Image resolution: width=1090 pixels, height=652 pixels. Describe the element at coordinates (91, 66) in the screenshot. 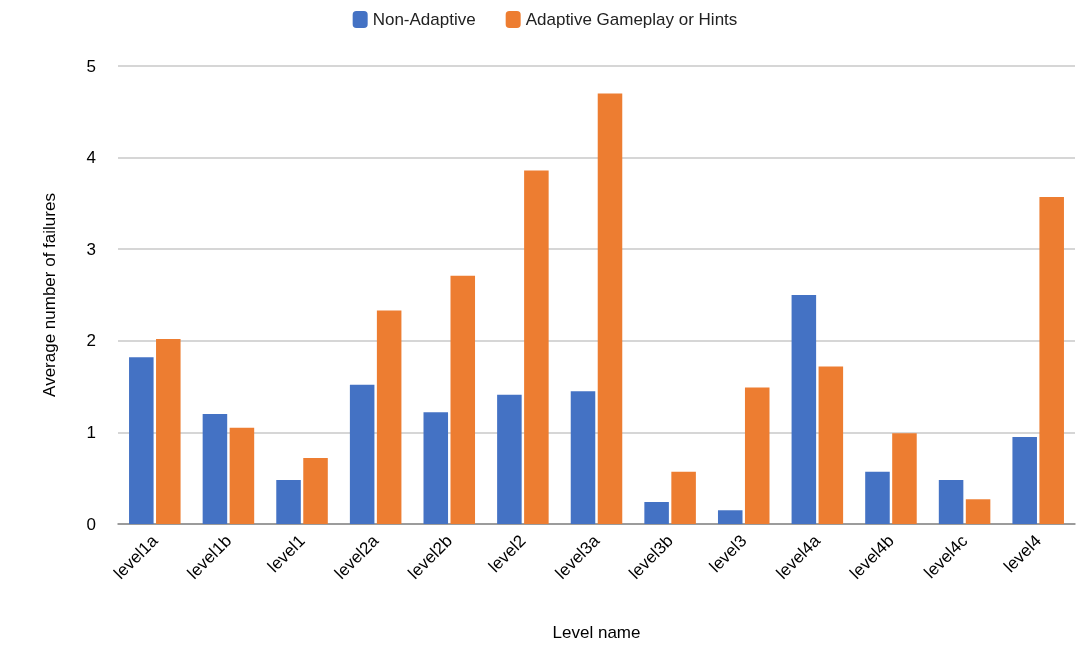

I see `y-tick-label: 5` at that location.